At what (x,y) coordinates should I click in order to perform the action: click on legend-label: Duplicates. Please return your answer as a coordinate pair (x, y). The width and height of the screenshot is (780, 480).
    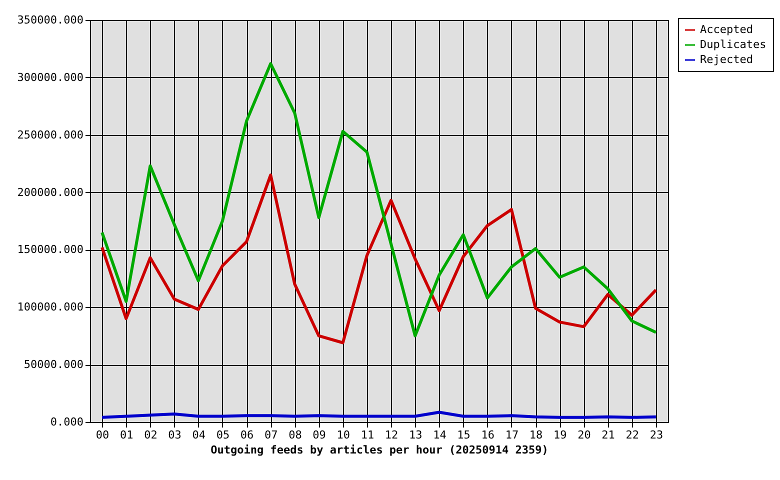
    Looking at the image, I should click on (733, 44).